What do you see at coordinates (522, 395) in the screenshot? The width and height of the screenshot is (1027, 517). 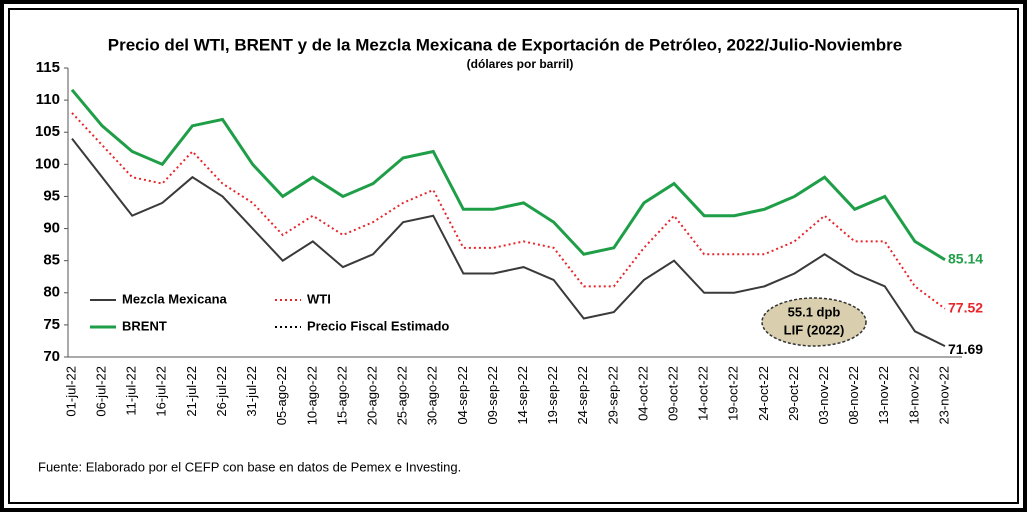 I see `x-tick-label: 14-sep-22` at bounding box center [522, 395].